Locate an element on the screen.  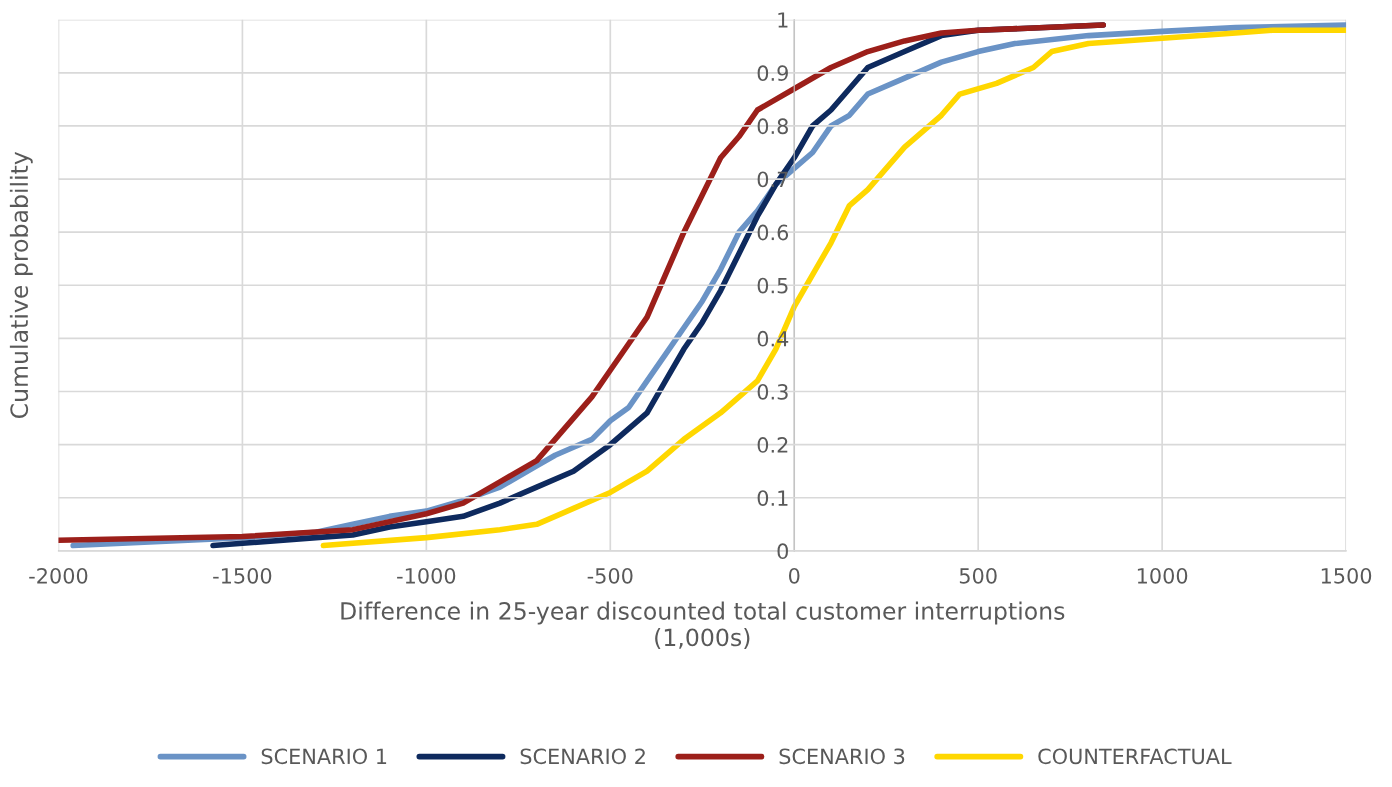
x-tick-label: -500 is located at coordinates (610, 575).